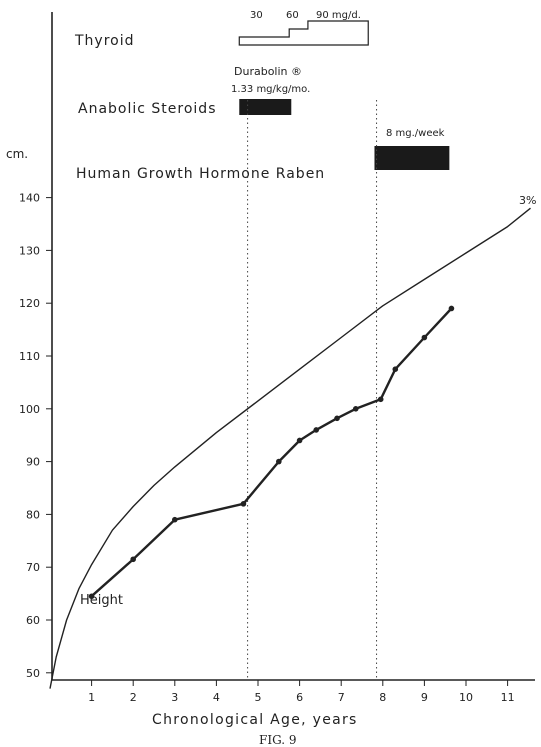  I want to click on y-tick-label: 100, so click(29, 409).